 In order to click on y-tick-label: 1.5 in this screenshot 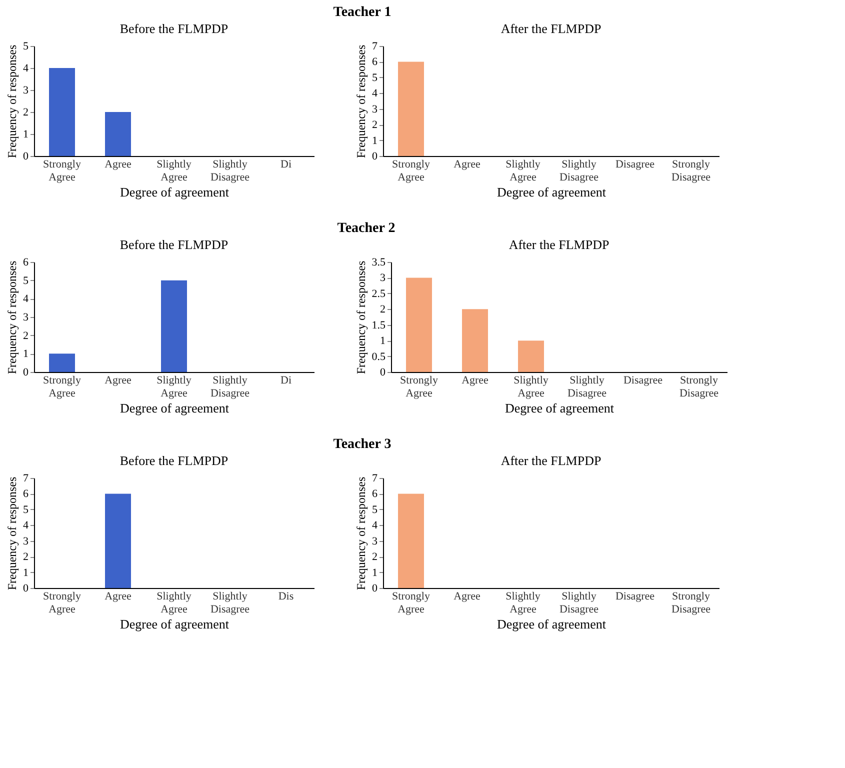, I will do `click(379, 325)`.